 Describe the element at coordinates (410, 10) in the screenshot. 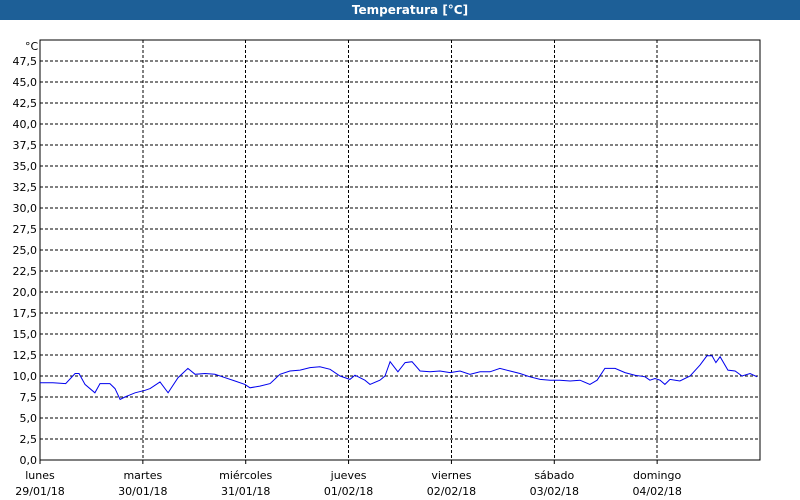

I see `chart-title: Temperatura [°C]` at that location.